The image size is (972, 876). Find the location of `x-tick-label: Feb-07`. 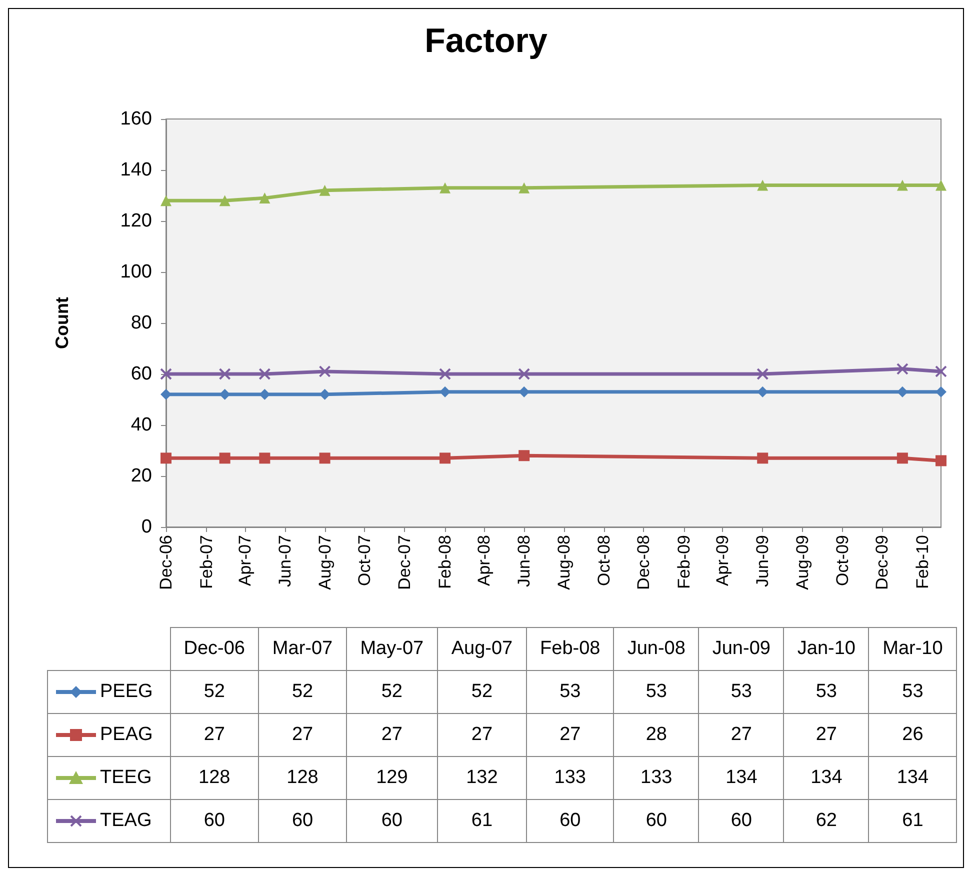

x-tick-label: Feb-07 is located at coordinates (206, 562).